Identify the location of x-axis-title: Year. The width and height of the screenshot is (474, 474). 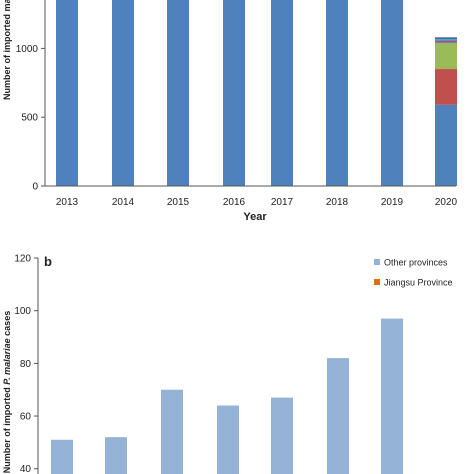
(255, 217).